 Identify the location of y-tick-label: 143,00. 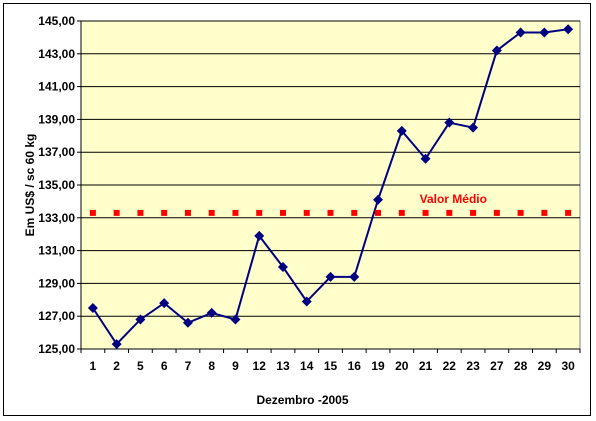
(56, 54).